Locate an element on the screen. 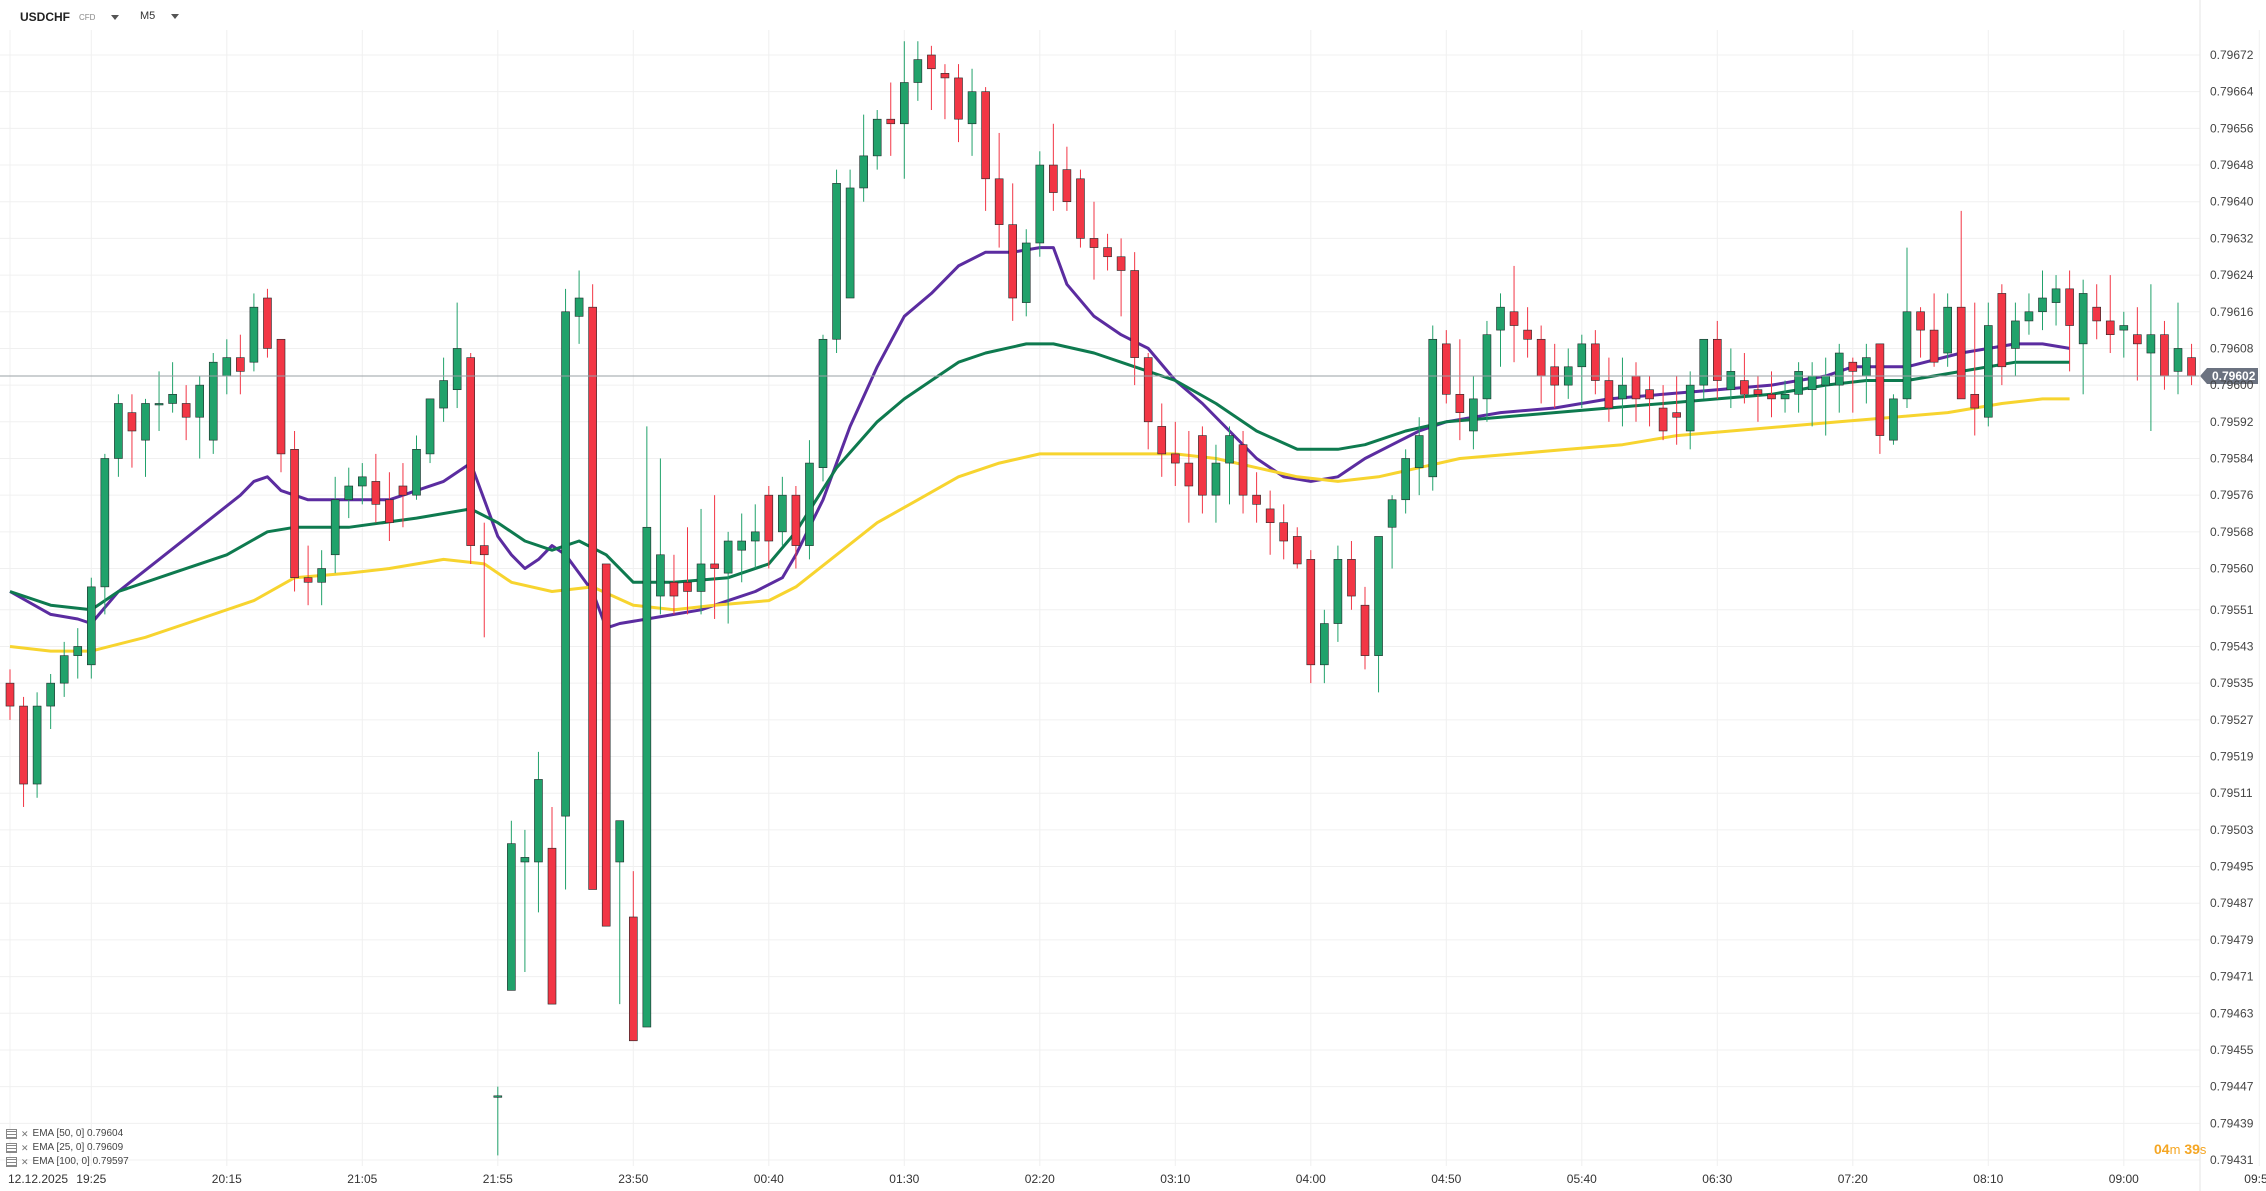 This screenshot has width=2266, height=1191. symbol-selector: USDCHF CFD is located at coordinates (70, 17).